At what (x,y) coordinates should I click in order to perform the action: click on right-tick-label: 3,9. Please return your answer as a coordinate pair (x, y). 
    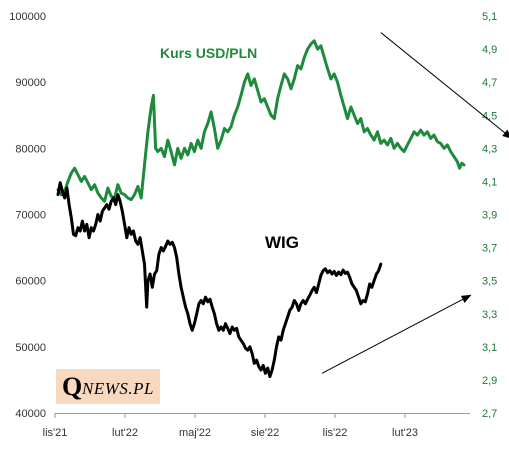
    Looking at the image, I should click on (489, 216).